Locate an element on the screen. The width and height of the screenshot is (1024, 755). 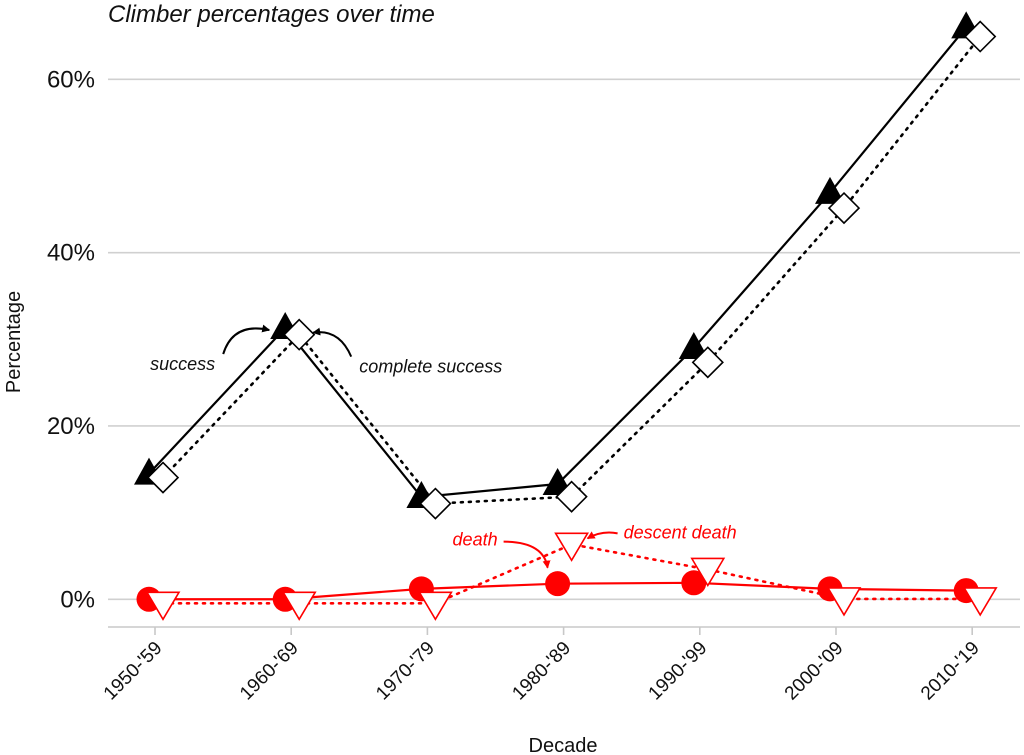
x-tick-label: 1950-'59 is located at coordinates (133, 671).